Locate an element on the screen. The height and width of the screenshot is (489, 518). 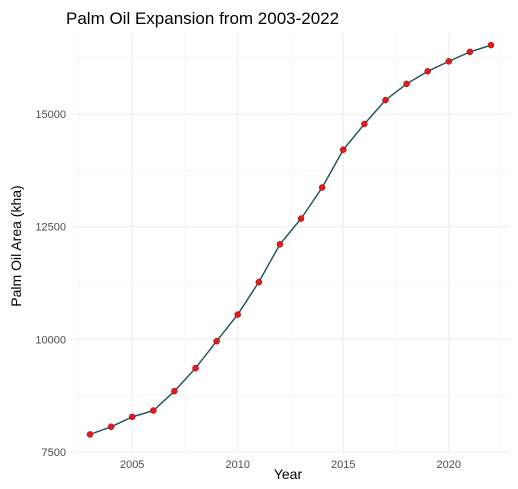
x-tick-label: 2020 is located at coordinates (449, 465).